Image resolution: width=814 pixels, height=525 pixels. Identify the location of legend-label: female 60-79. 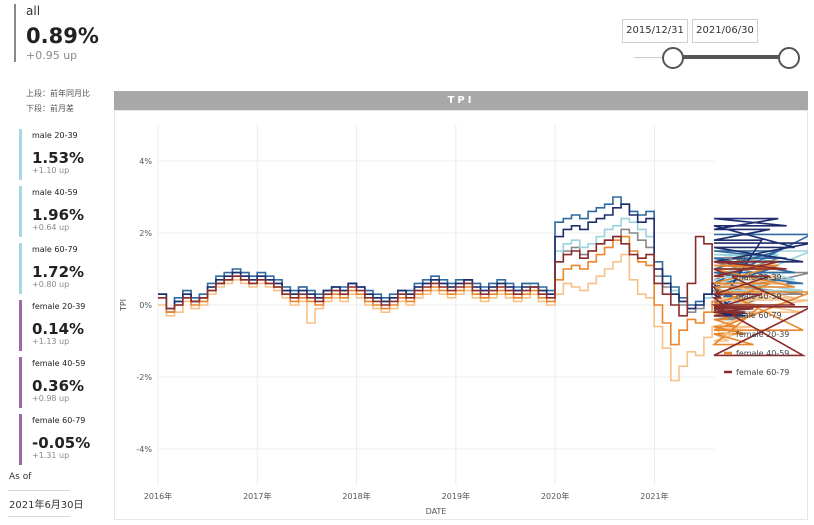
(762, 372).